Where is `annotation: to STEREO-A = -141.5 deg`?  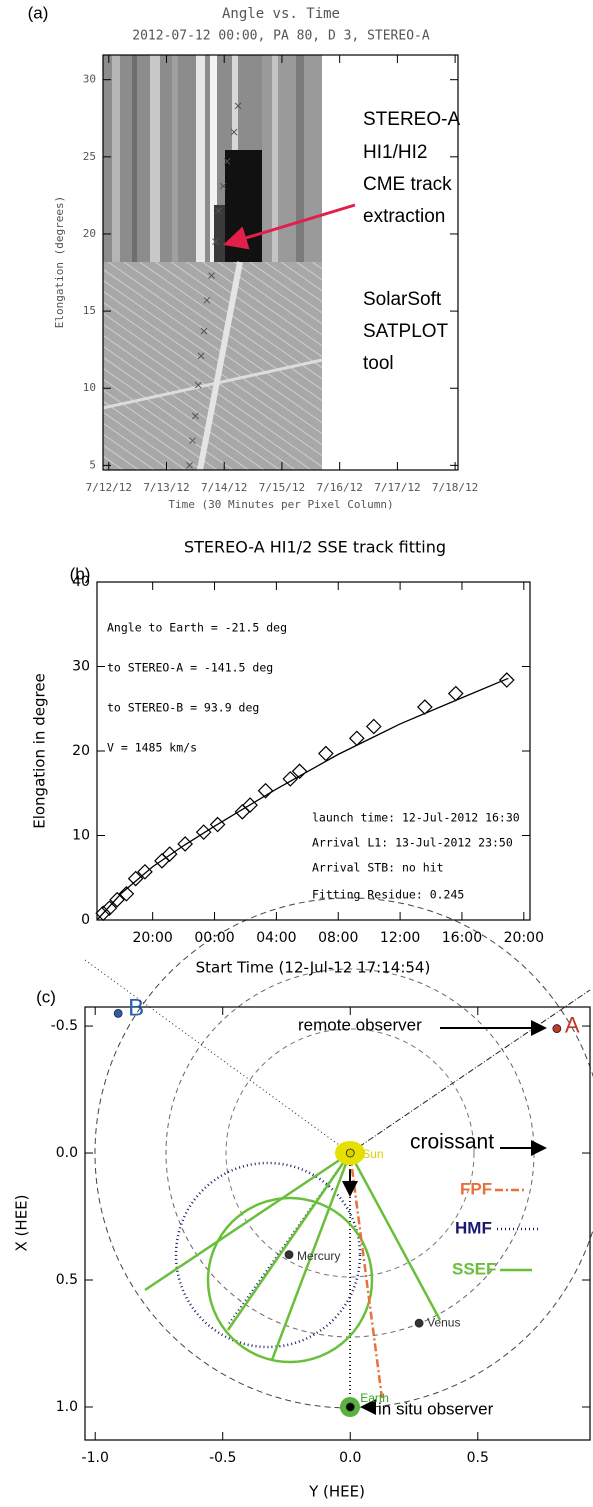 annotation: to STEREO-A = -141.5 deg is located at coordinates (190, 668).